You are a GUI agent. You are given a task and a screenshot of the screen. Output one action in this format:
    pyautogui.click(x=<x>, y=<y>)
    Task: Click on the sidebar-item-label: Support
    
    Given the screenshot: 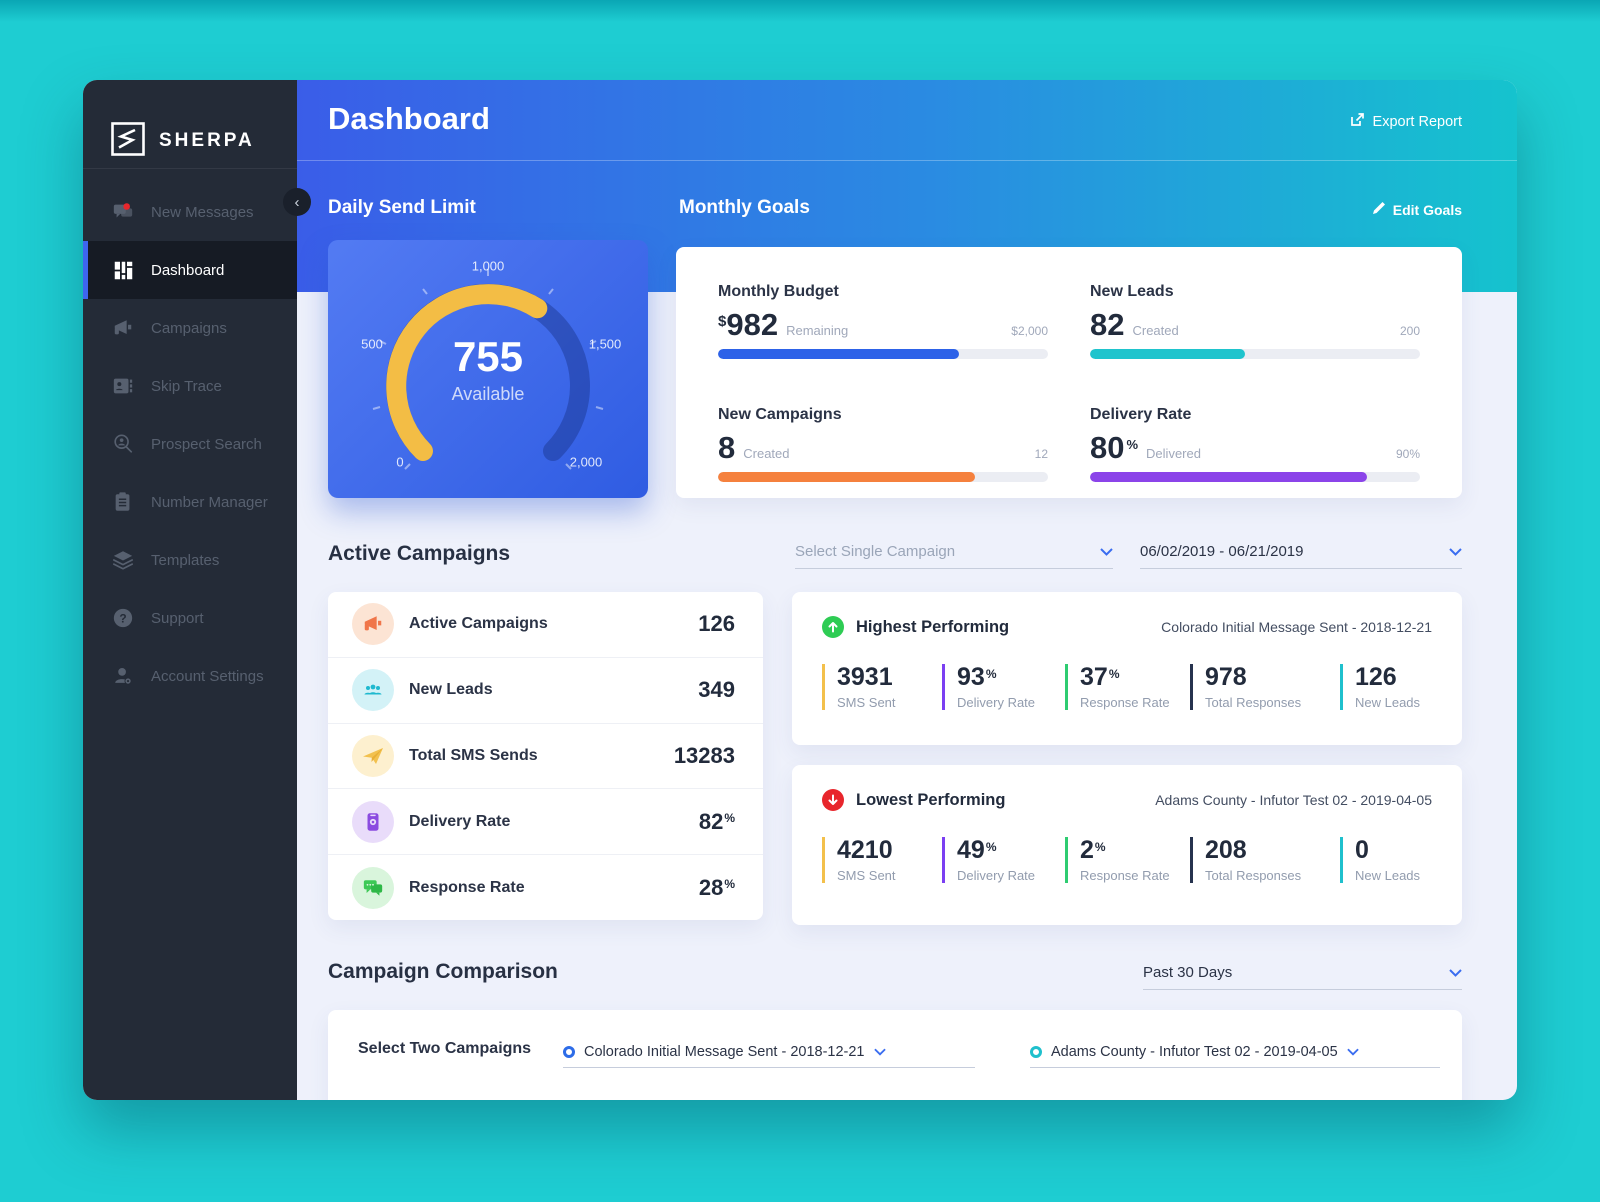 What is the action you would take?
    pyautogui.click(x=177, y=618)
    